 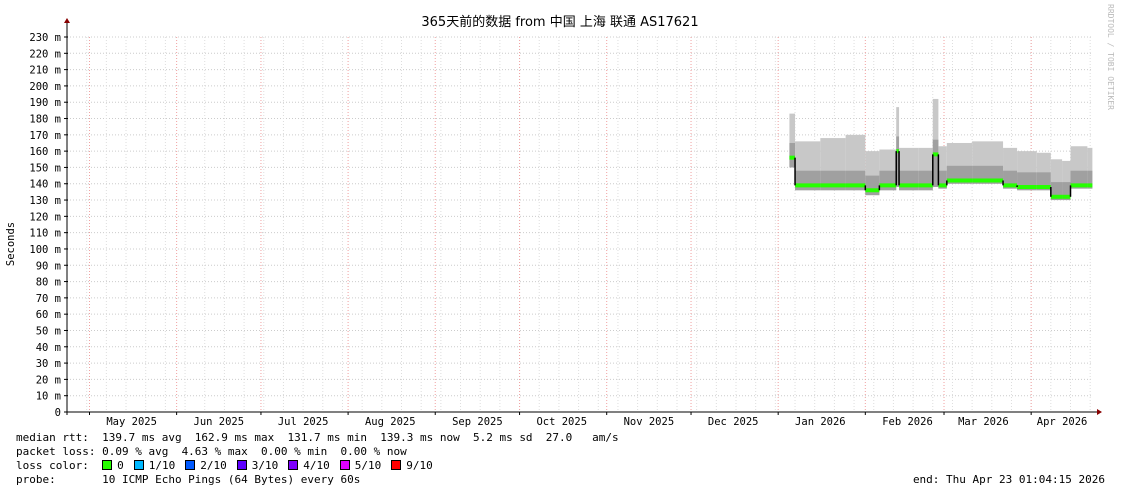 I want to click on y-tick-label: 170 m, so click(x=45, y=136).